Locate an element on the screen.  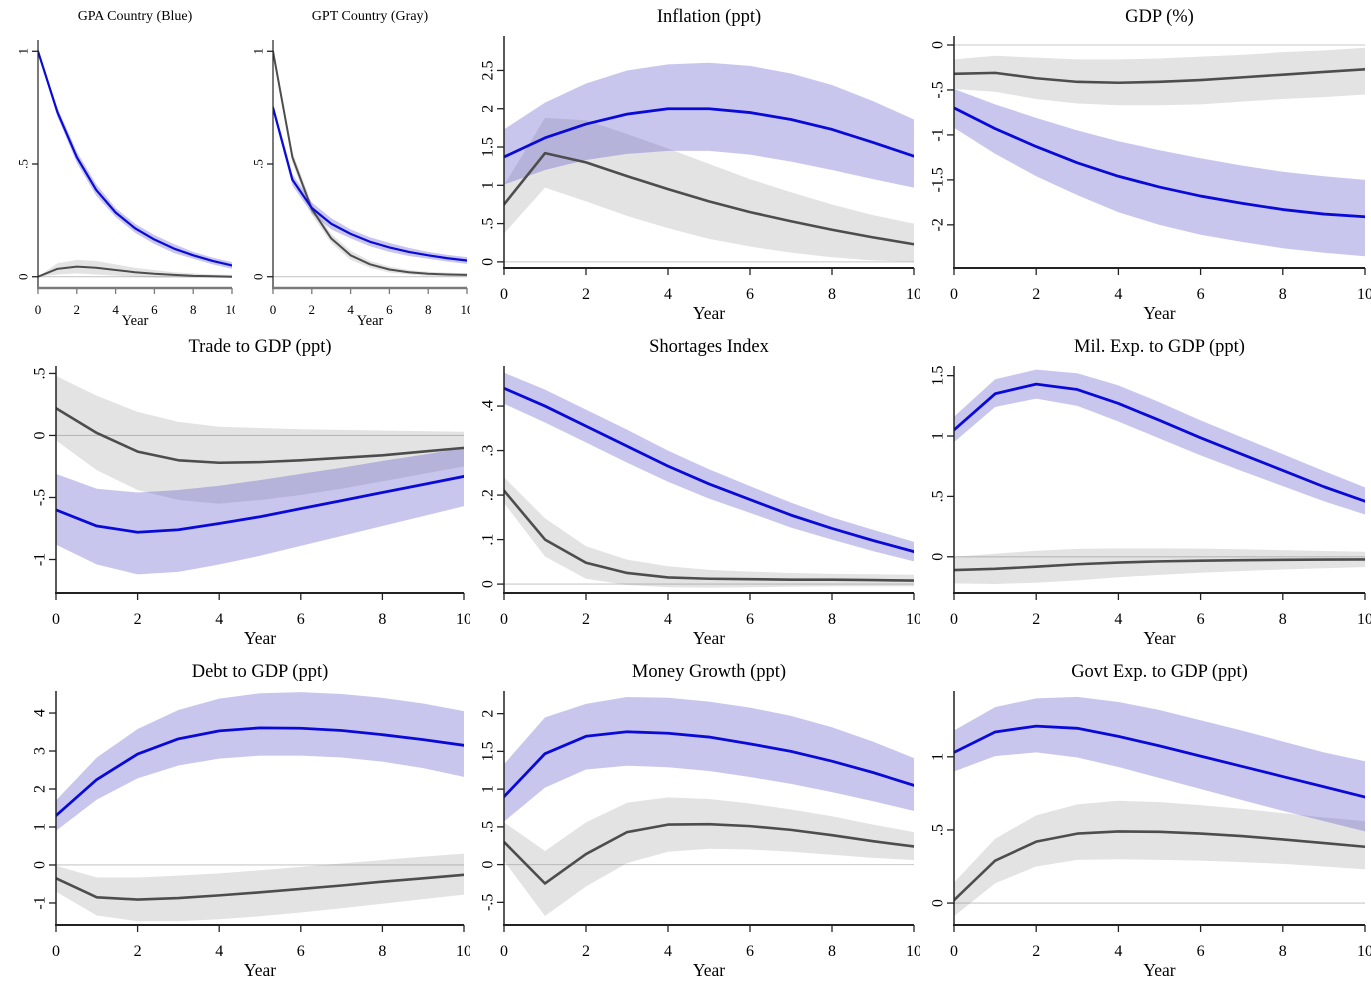
y-tick-label: -1 is located at coordinates (40, 902).